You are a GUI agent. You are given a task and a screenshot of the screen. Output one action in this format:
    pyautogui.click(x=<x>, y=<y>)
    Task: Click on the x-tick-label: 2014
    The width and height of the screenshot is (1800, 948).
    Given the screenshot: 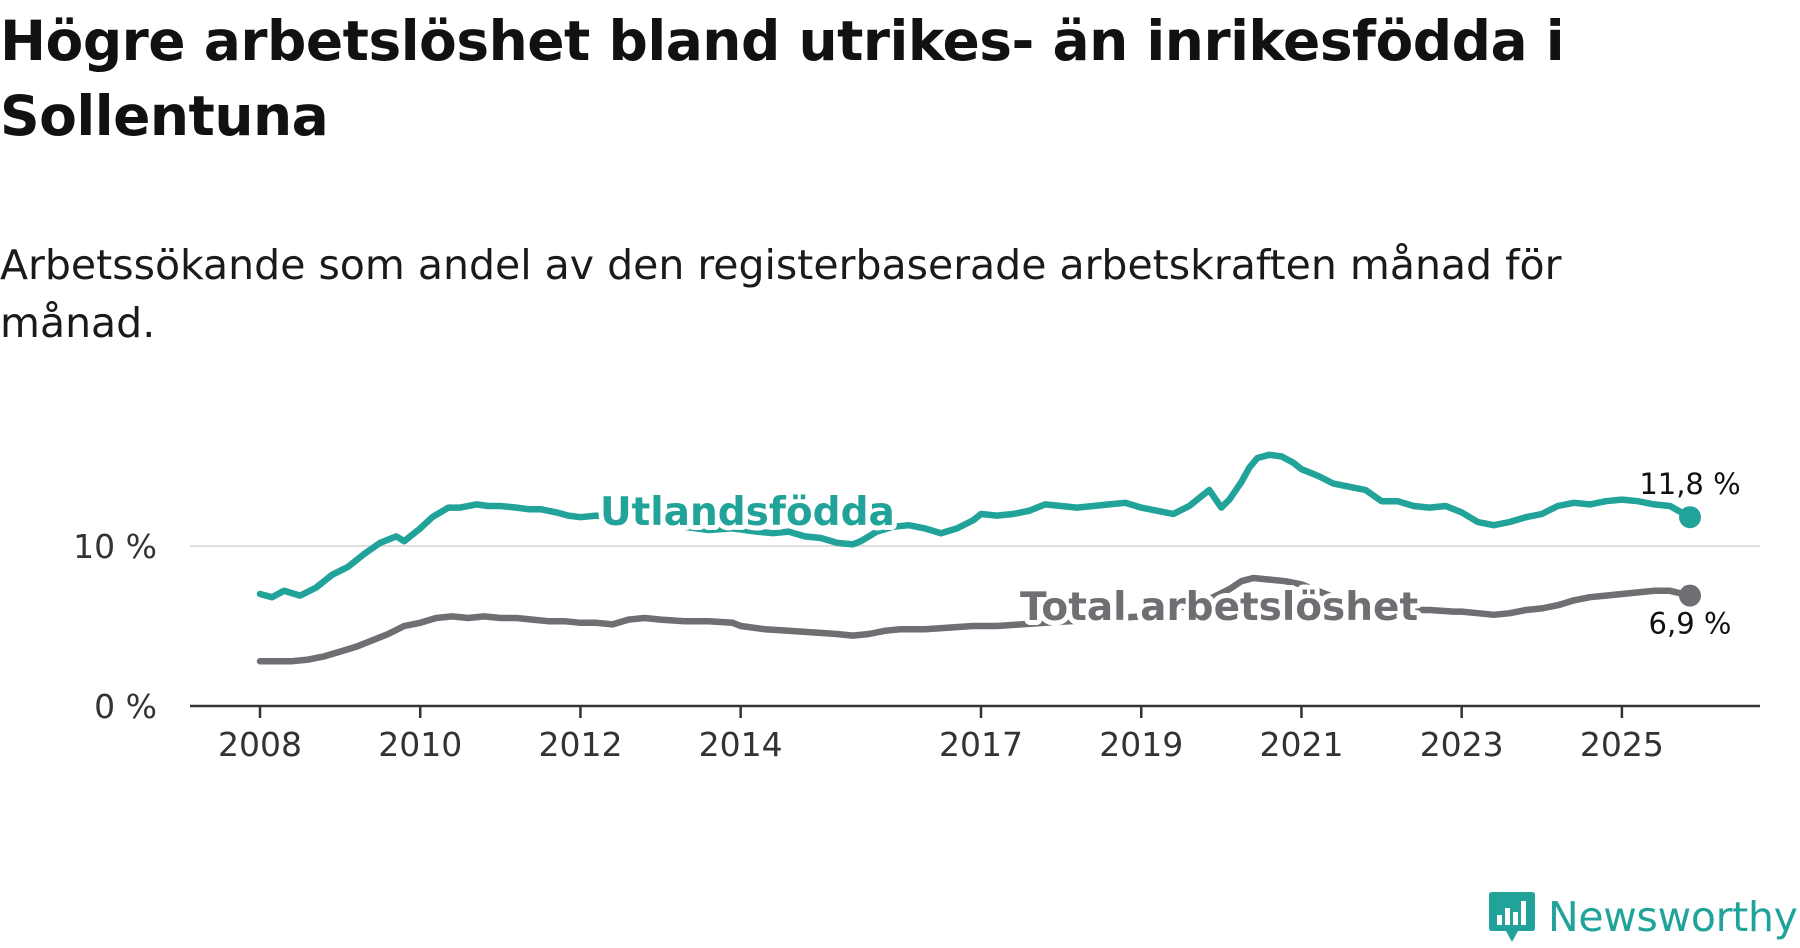 What is the action you would take?
    pyautogui.click(x=741, y=744)
    